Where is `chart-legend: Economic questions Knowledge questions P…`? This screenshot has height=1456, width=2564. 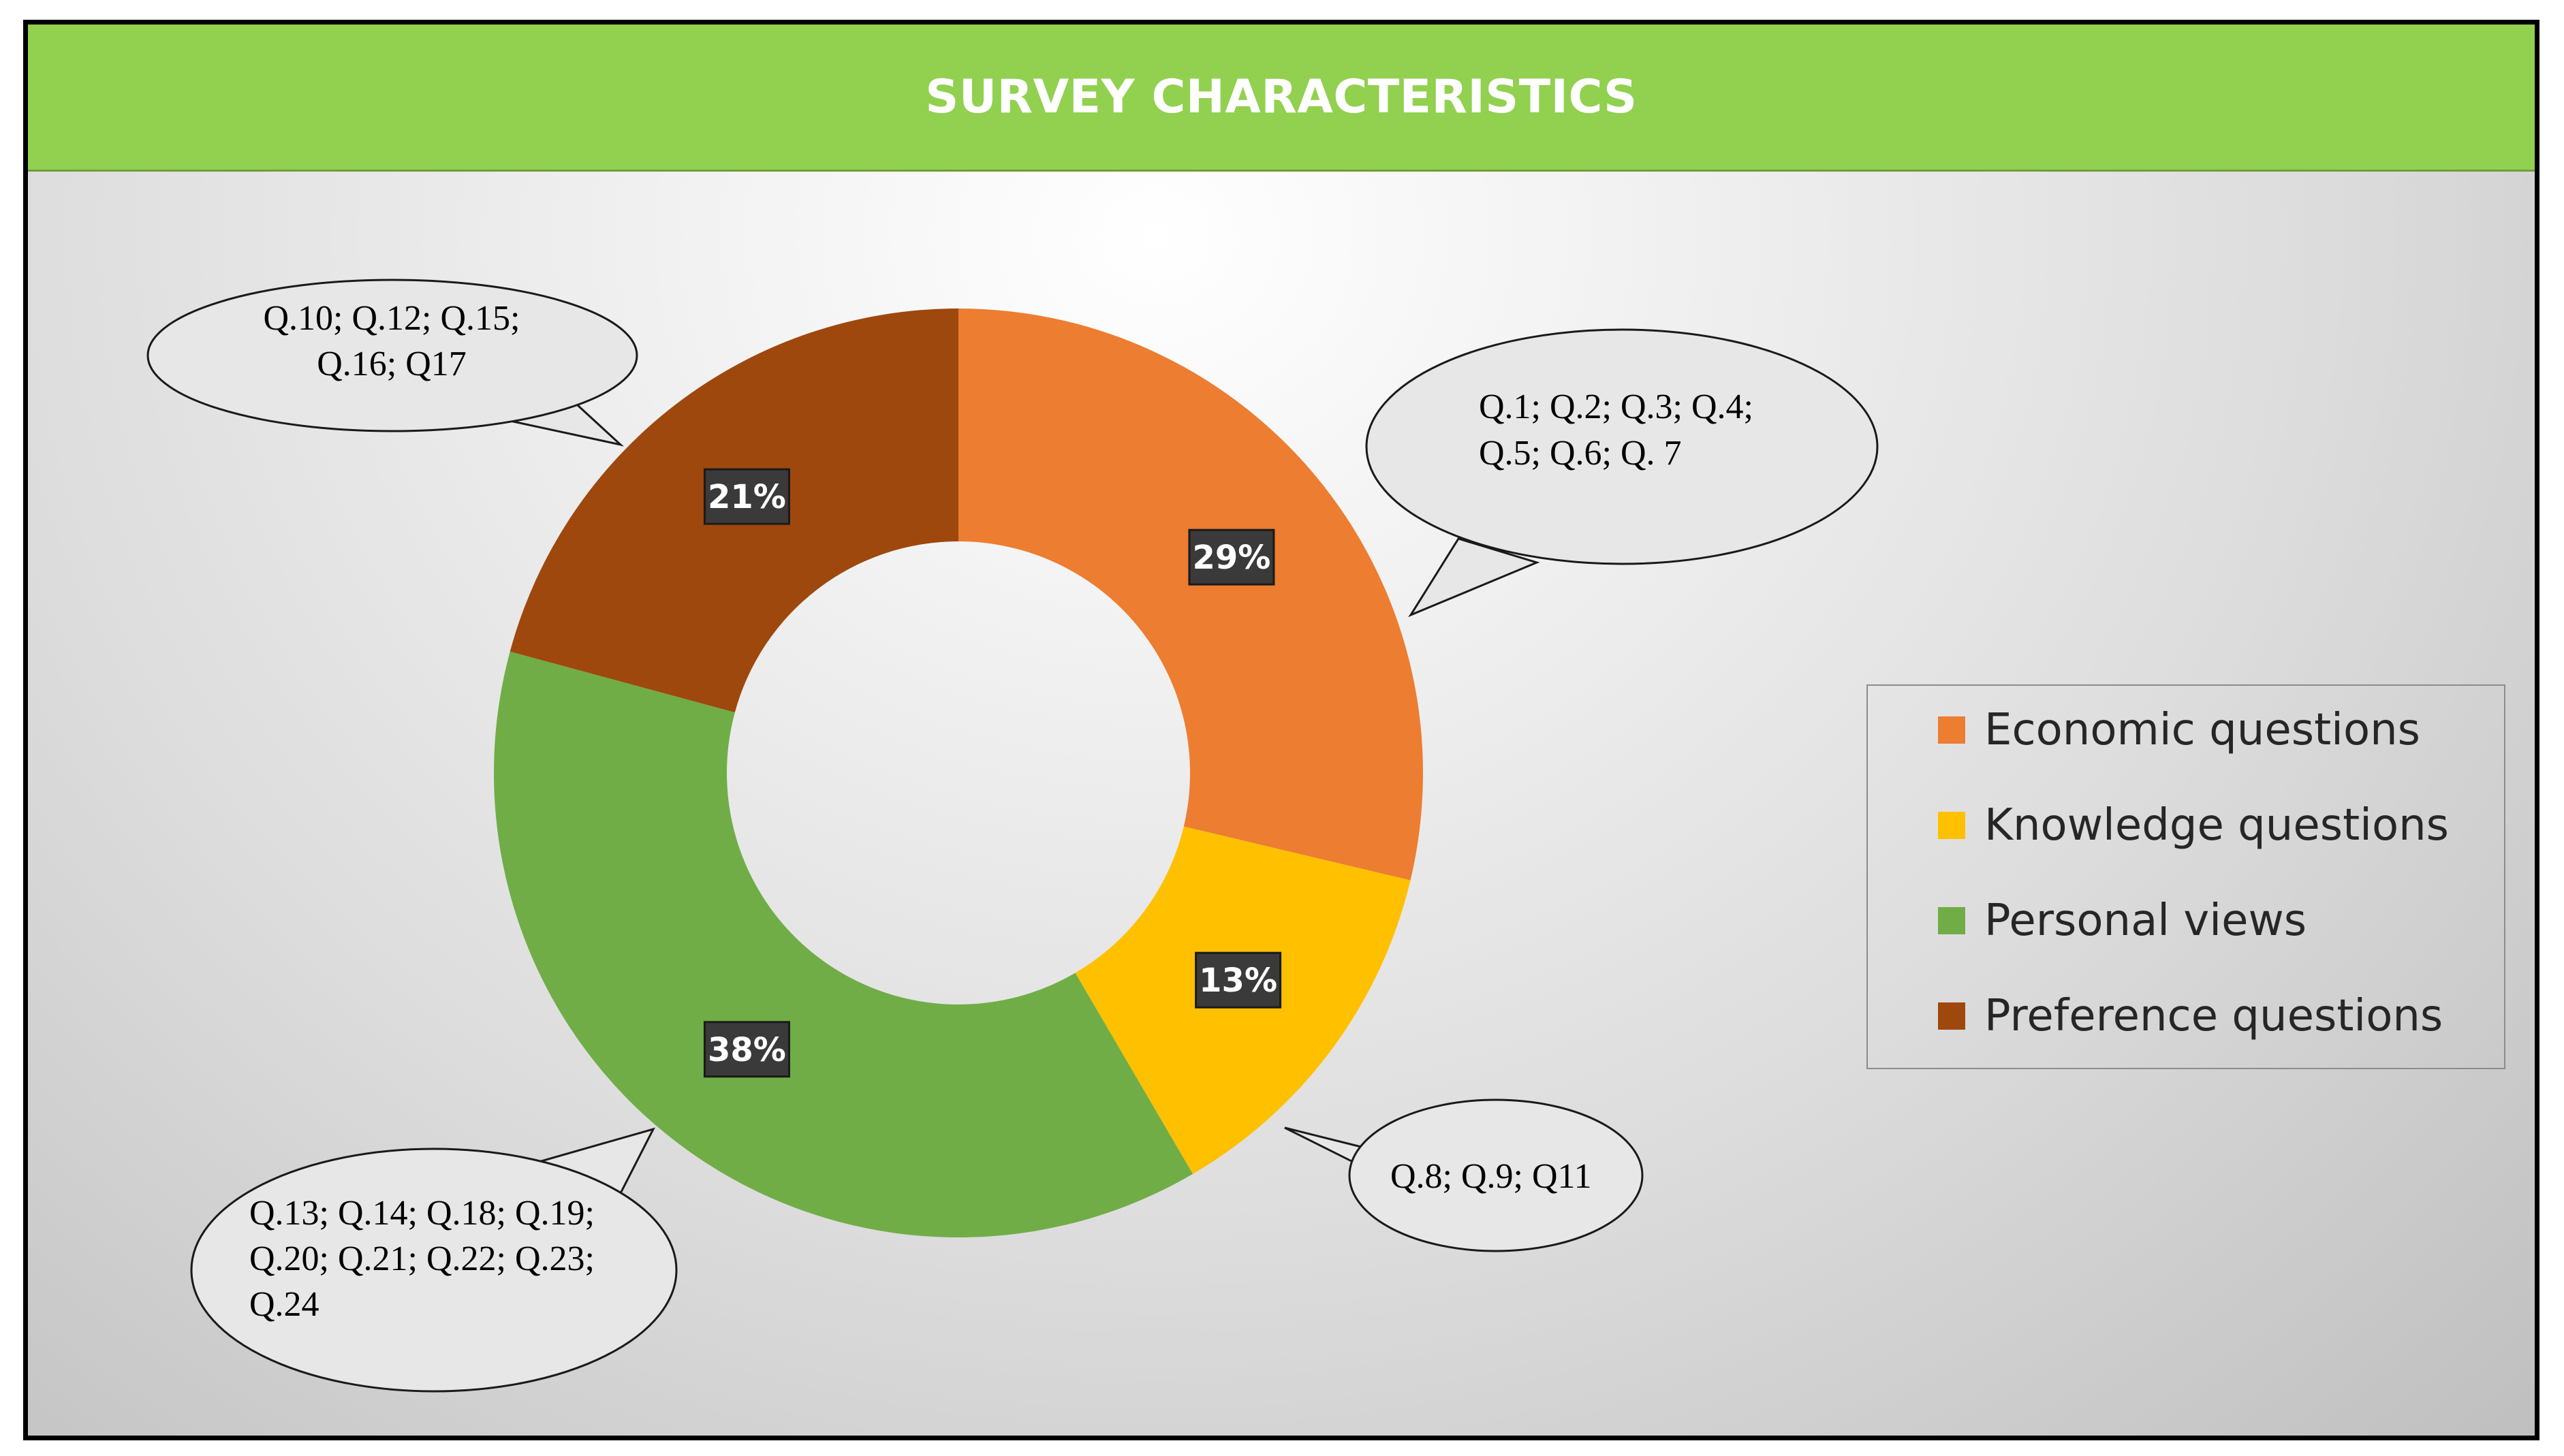 chart-legend: Economic questions Knowledge questions P… is located at coordinates (2185, 876).